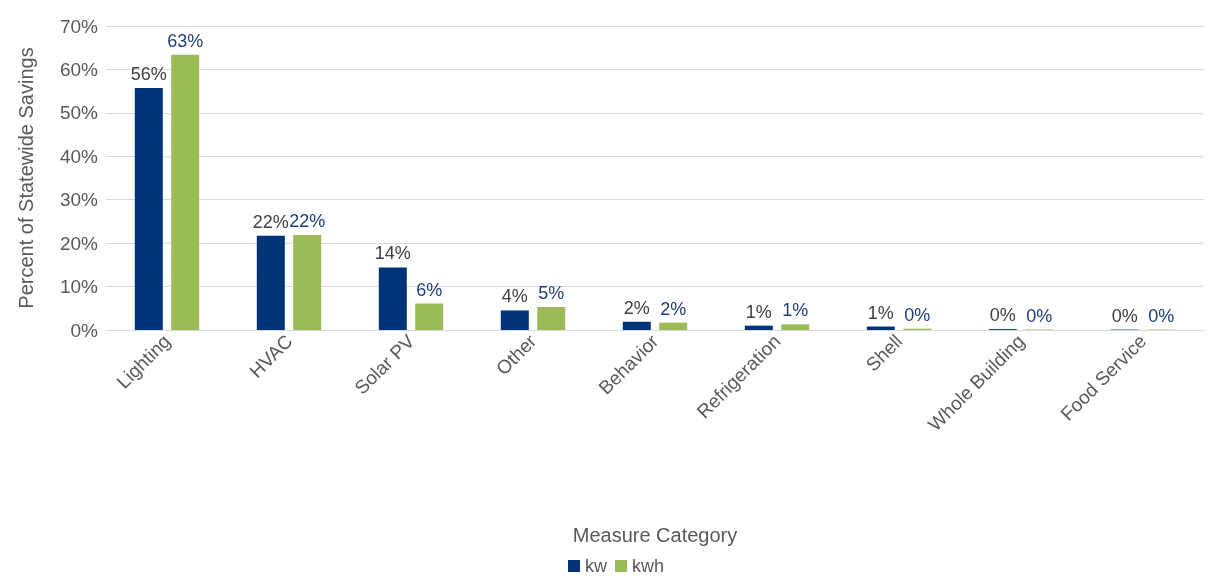 The height and width of the screenshot is (588, 1232). What do you see at coordinates (185, 40) in the screenshot?
I see `data-label: 63%` at bounding box center [185, 40].